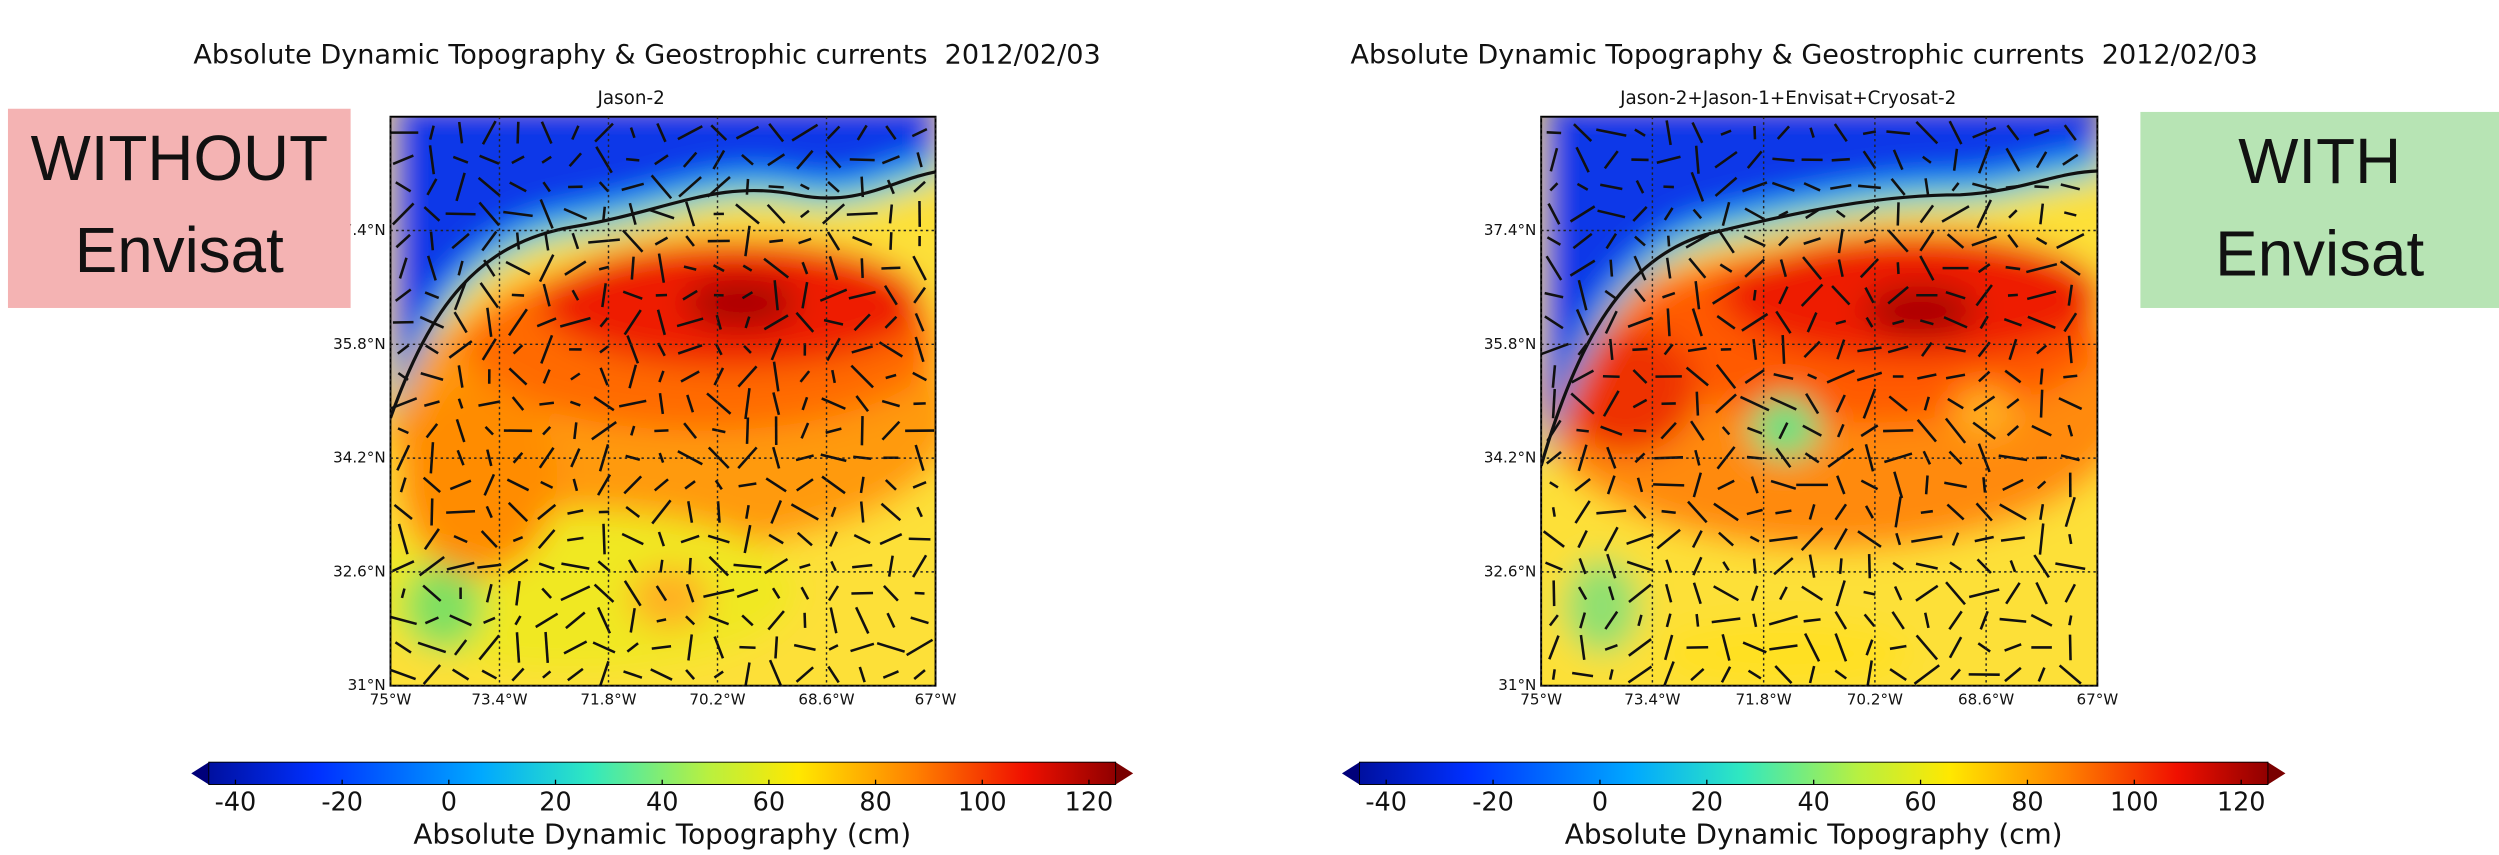 This screenshot has height=855, width=2499. What do you see at coordinates (179, 158) in the screenshot?
I see `annotation-text: WITHOUT` at bounding box center [179, 158].